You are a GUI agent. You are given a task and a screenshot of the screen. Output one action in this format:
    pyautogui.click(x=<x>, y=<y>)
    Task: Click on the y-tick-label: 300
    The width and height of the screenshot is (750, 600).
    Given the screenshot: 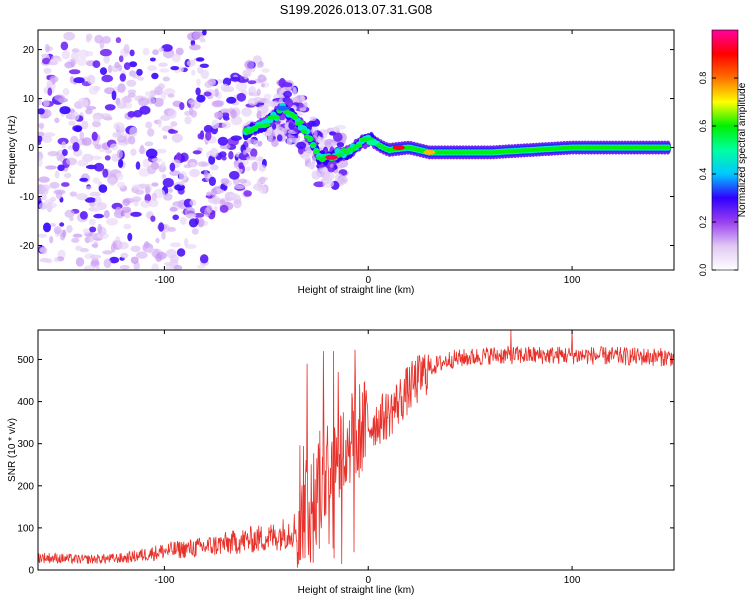 What is the action you would take?
    pyautogui.click(x=25, y=444)
    